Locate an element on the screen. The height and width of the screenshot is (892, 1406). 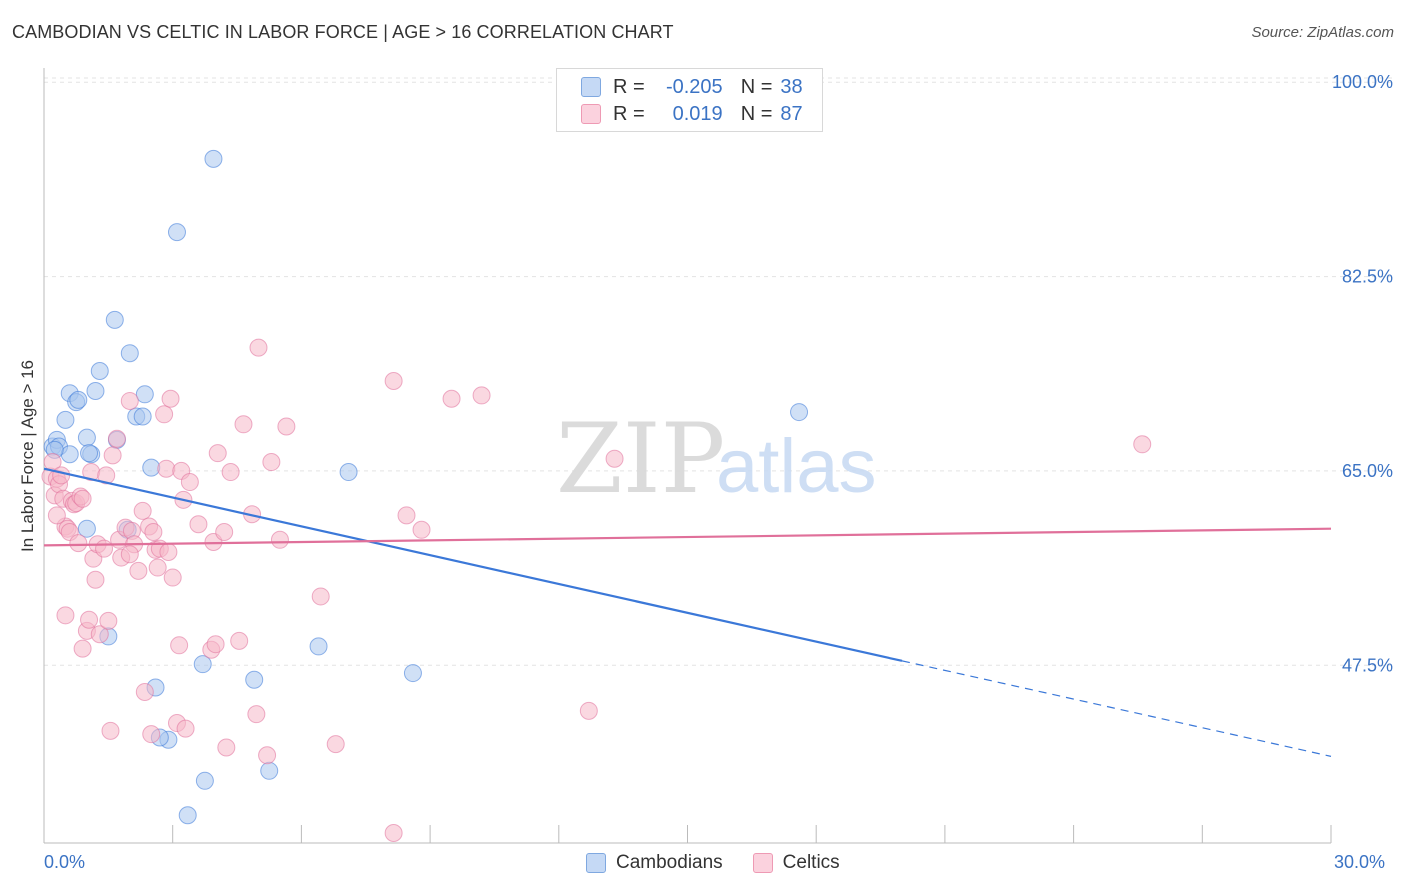
source-credit: Source: ZipAtlas.com is located at coordinates (1322, 32).